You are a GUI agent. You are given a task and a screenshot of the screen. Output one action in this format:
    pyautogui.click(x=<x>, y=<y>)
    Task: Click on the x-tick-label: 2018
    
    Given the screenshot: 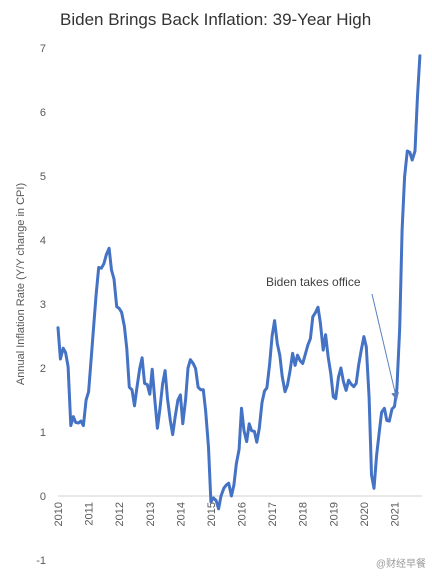 What is the action you would take?
    pyautogui.click(x=304, y=514)
    